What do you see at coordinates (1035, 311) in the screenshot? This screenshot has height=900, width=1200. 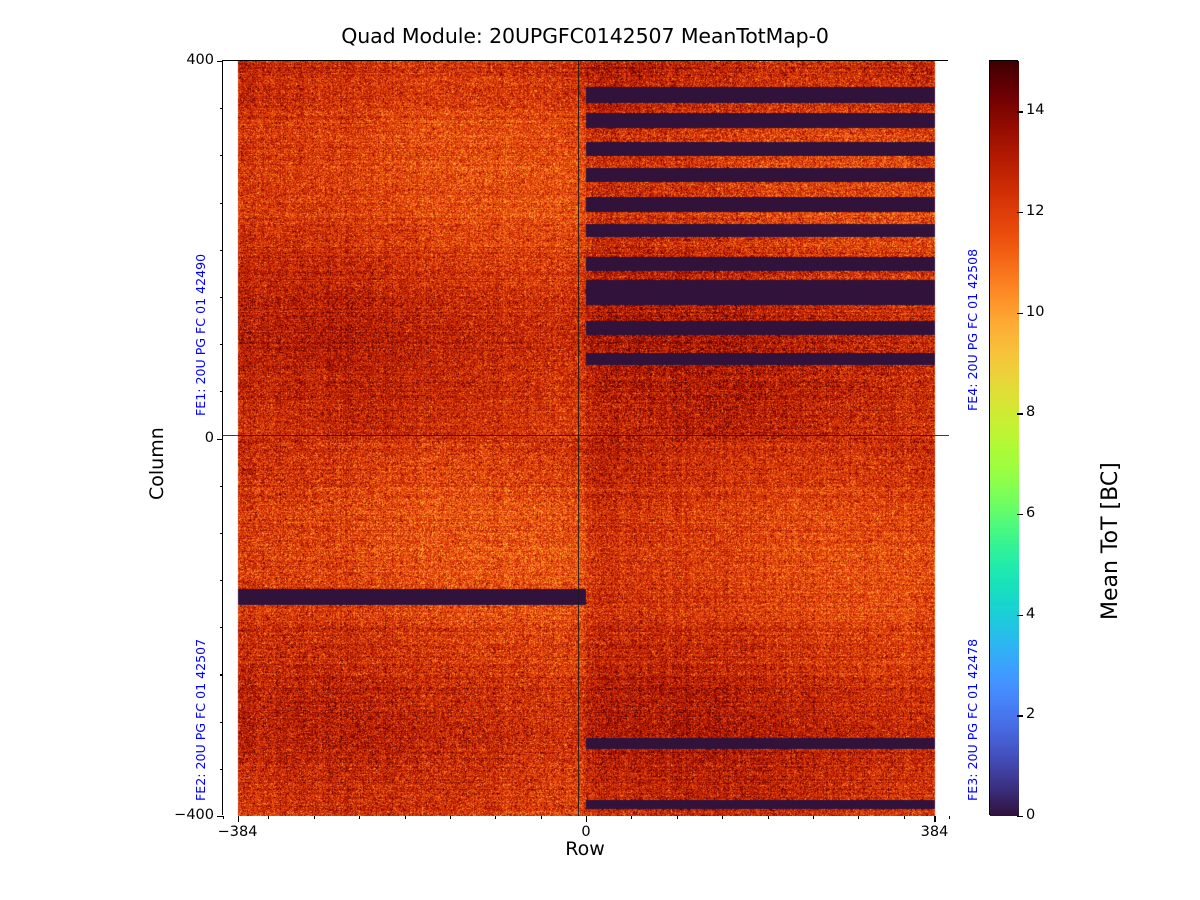 I see `colorbar-tick-label: 10` at bounding box center [1035, 311].